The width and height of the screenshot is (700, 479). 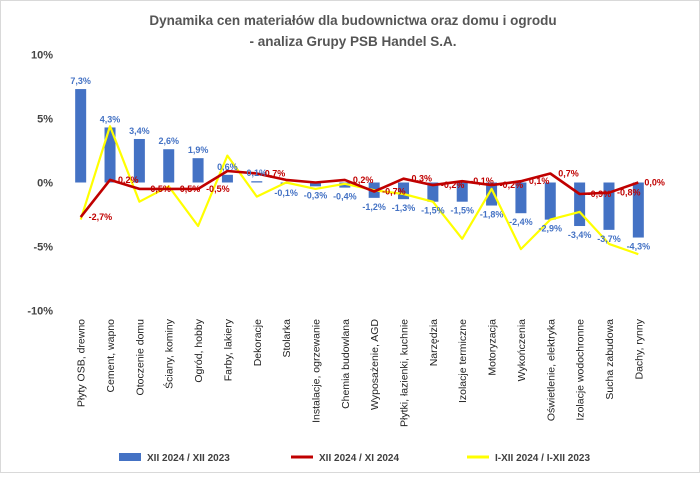 I want to click on bar-data-label: -0,4%, so click(x=345, y=197).